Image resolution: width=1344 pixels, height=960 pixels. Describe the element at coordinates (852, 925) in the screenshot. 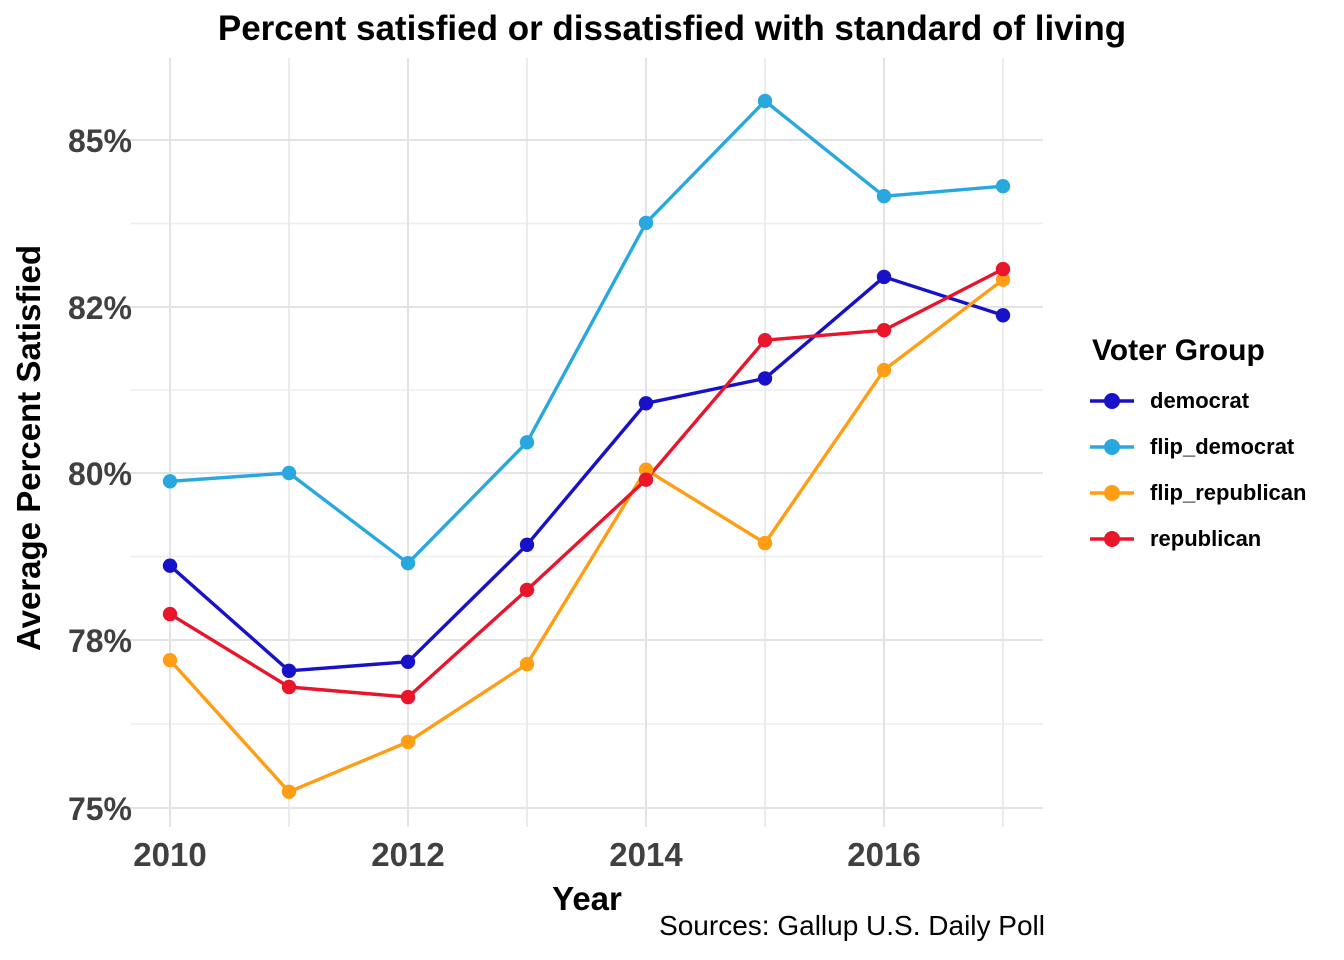

I see `chart-caption: Sources: Gallup U.S. Daily Poll` at that location.